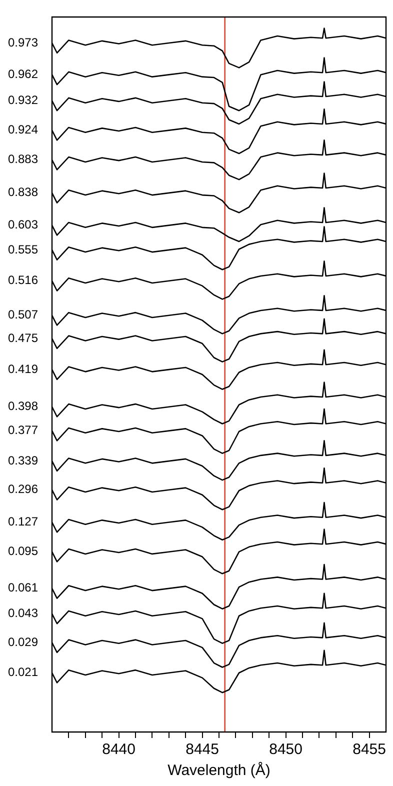 Image resolution: width=393 pixels, height=786 pixels. Describe the element at coordinates (23, 249) in the screenshot. I see `series-label: 0.555` at that location.